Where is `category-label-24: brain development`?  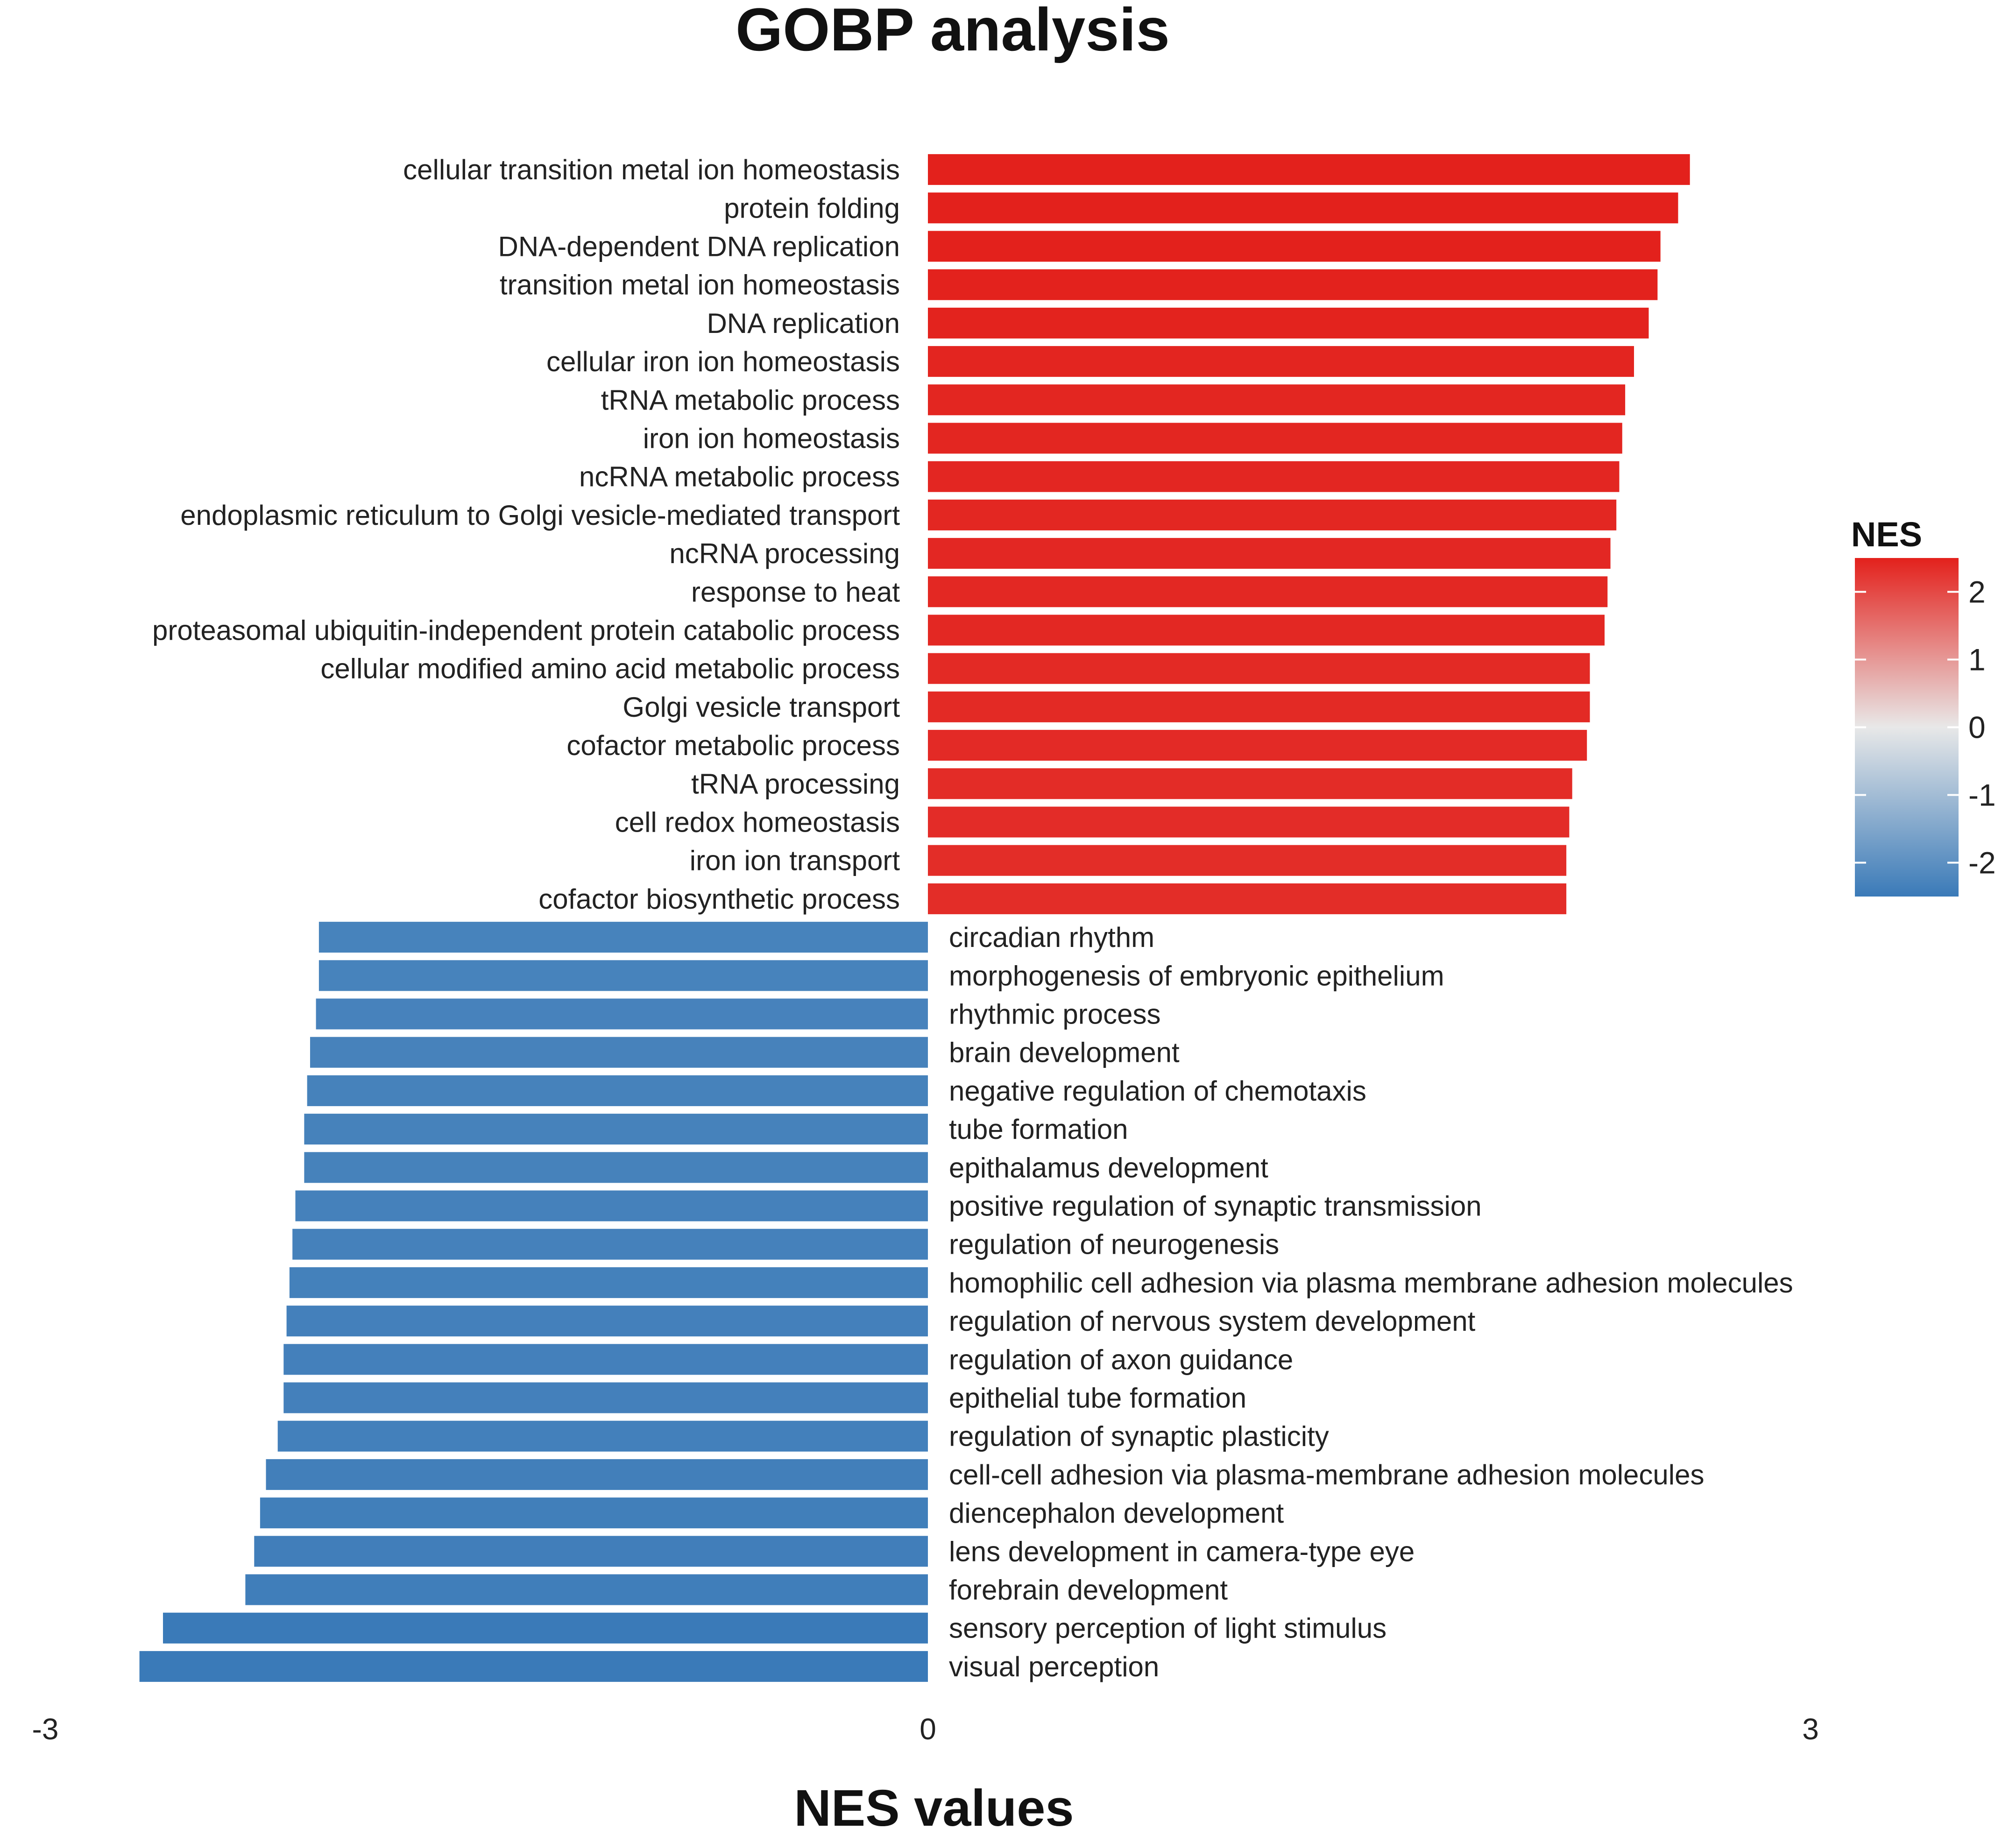 category-label-24: brain development is located at coordinates (1064, 1052).